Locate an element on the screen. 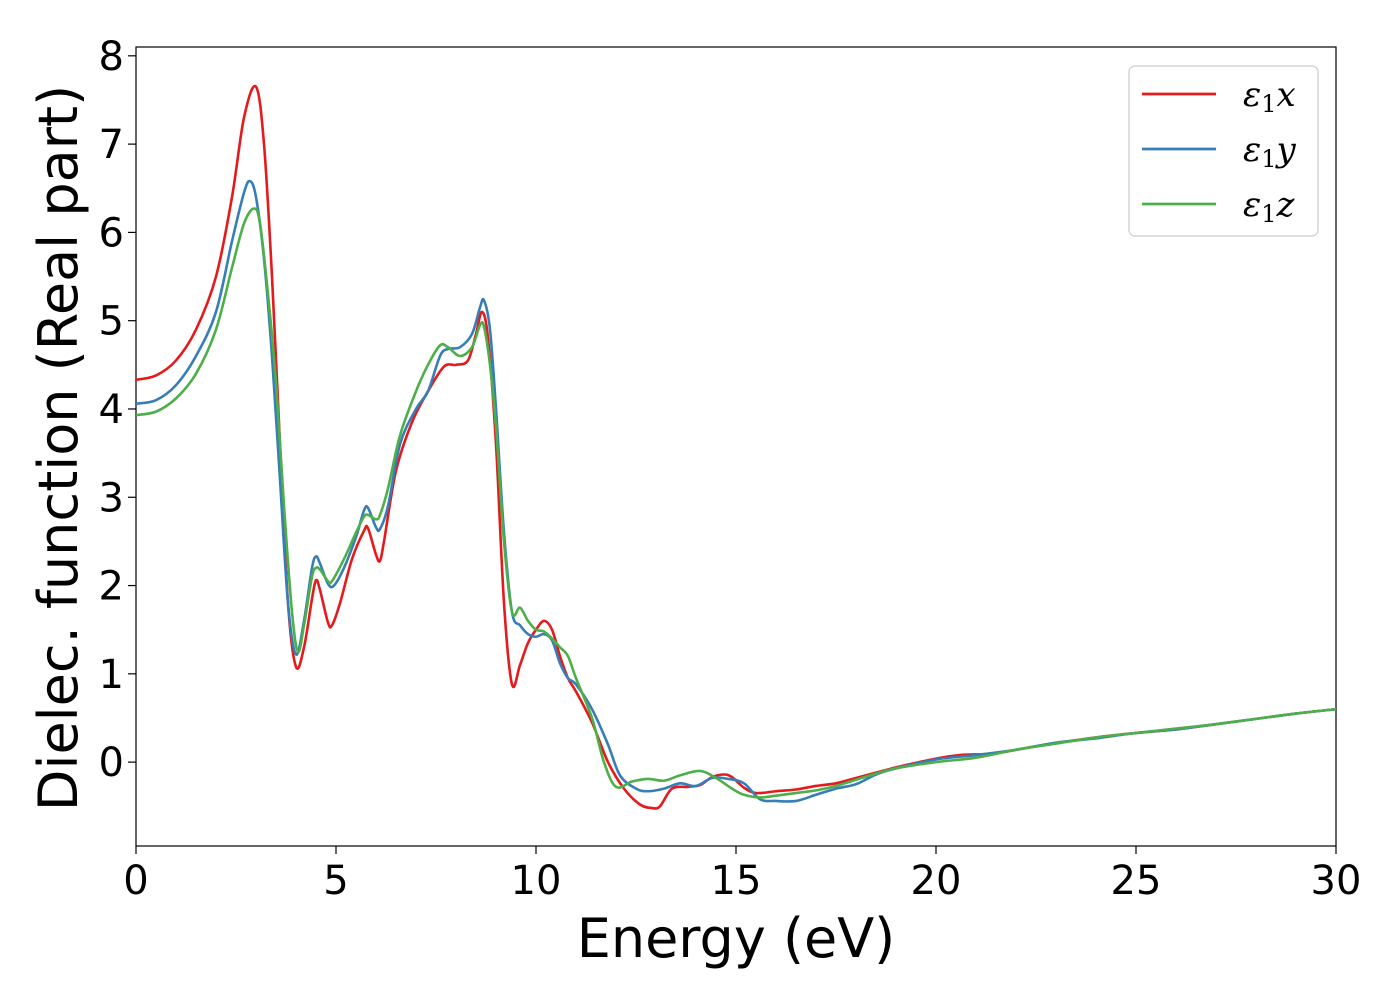 This screenshot has width=1400, height=1000. x-tick-label: 15 is located at coordinates (736, 881).